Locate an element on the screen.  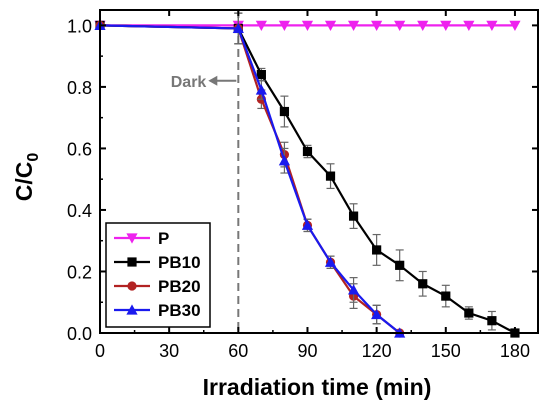
x-tick-label: 120 is located at coordinates (377, 351).